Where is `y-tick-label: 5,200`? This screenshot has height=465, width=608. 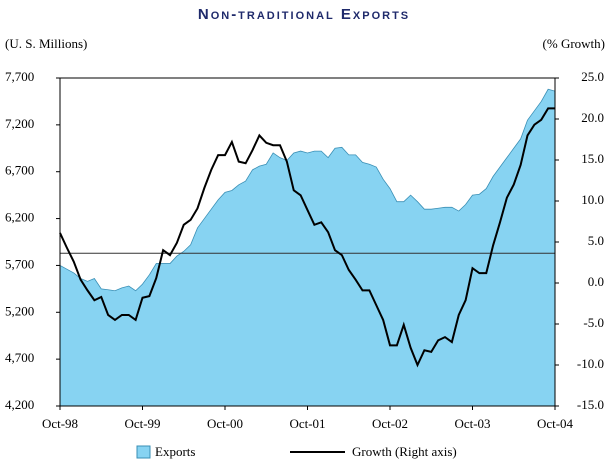 y-tick-label: 5,200 is located at coordinates (19, 310).